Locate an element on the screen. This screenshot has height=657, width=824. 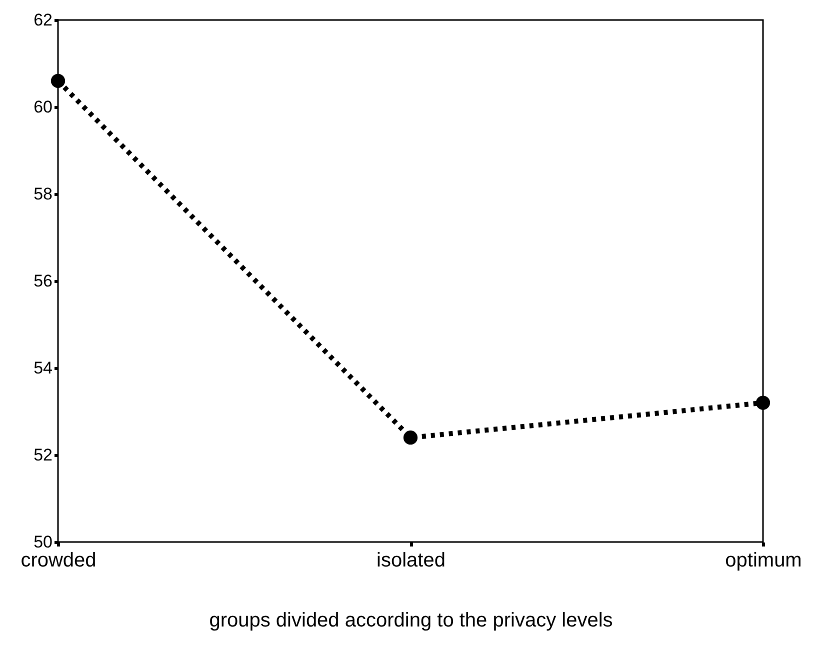
x-tick-label: optimum is located at coordinates (763, 561).